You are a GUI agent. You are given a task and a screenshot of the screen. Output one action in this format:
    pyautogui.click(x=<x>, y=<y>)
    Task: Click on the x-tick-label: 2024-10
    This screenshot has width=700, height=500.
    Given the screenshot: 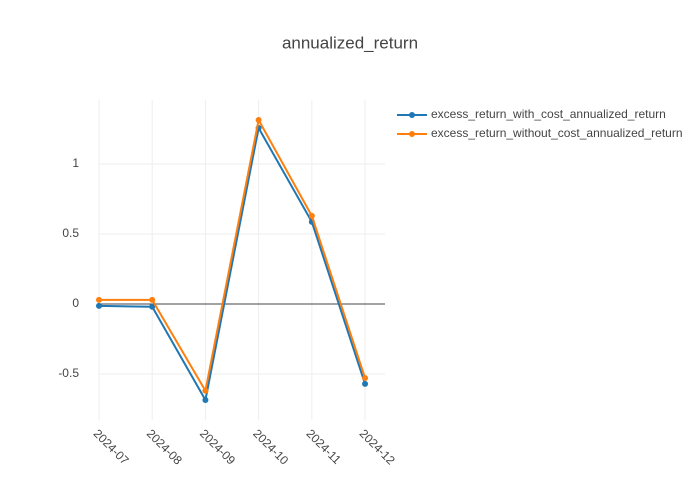 What is the action you would take?
    pyautogui.click(x=270, y=446)
    